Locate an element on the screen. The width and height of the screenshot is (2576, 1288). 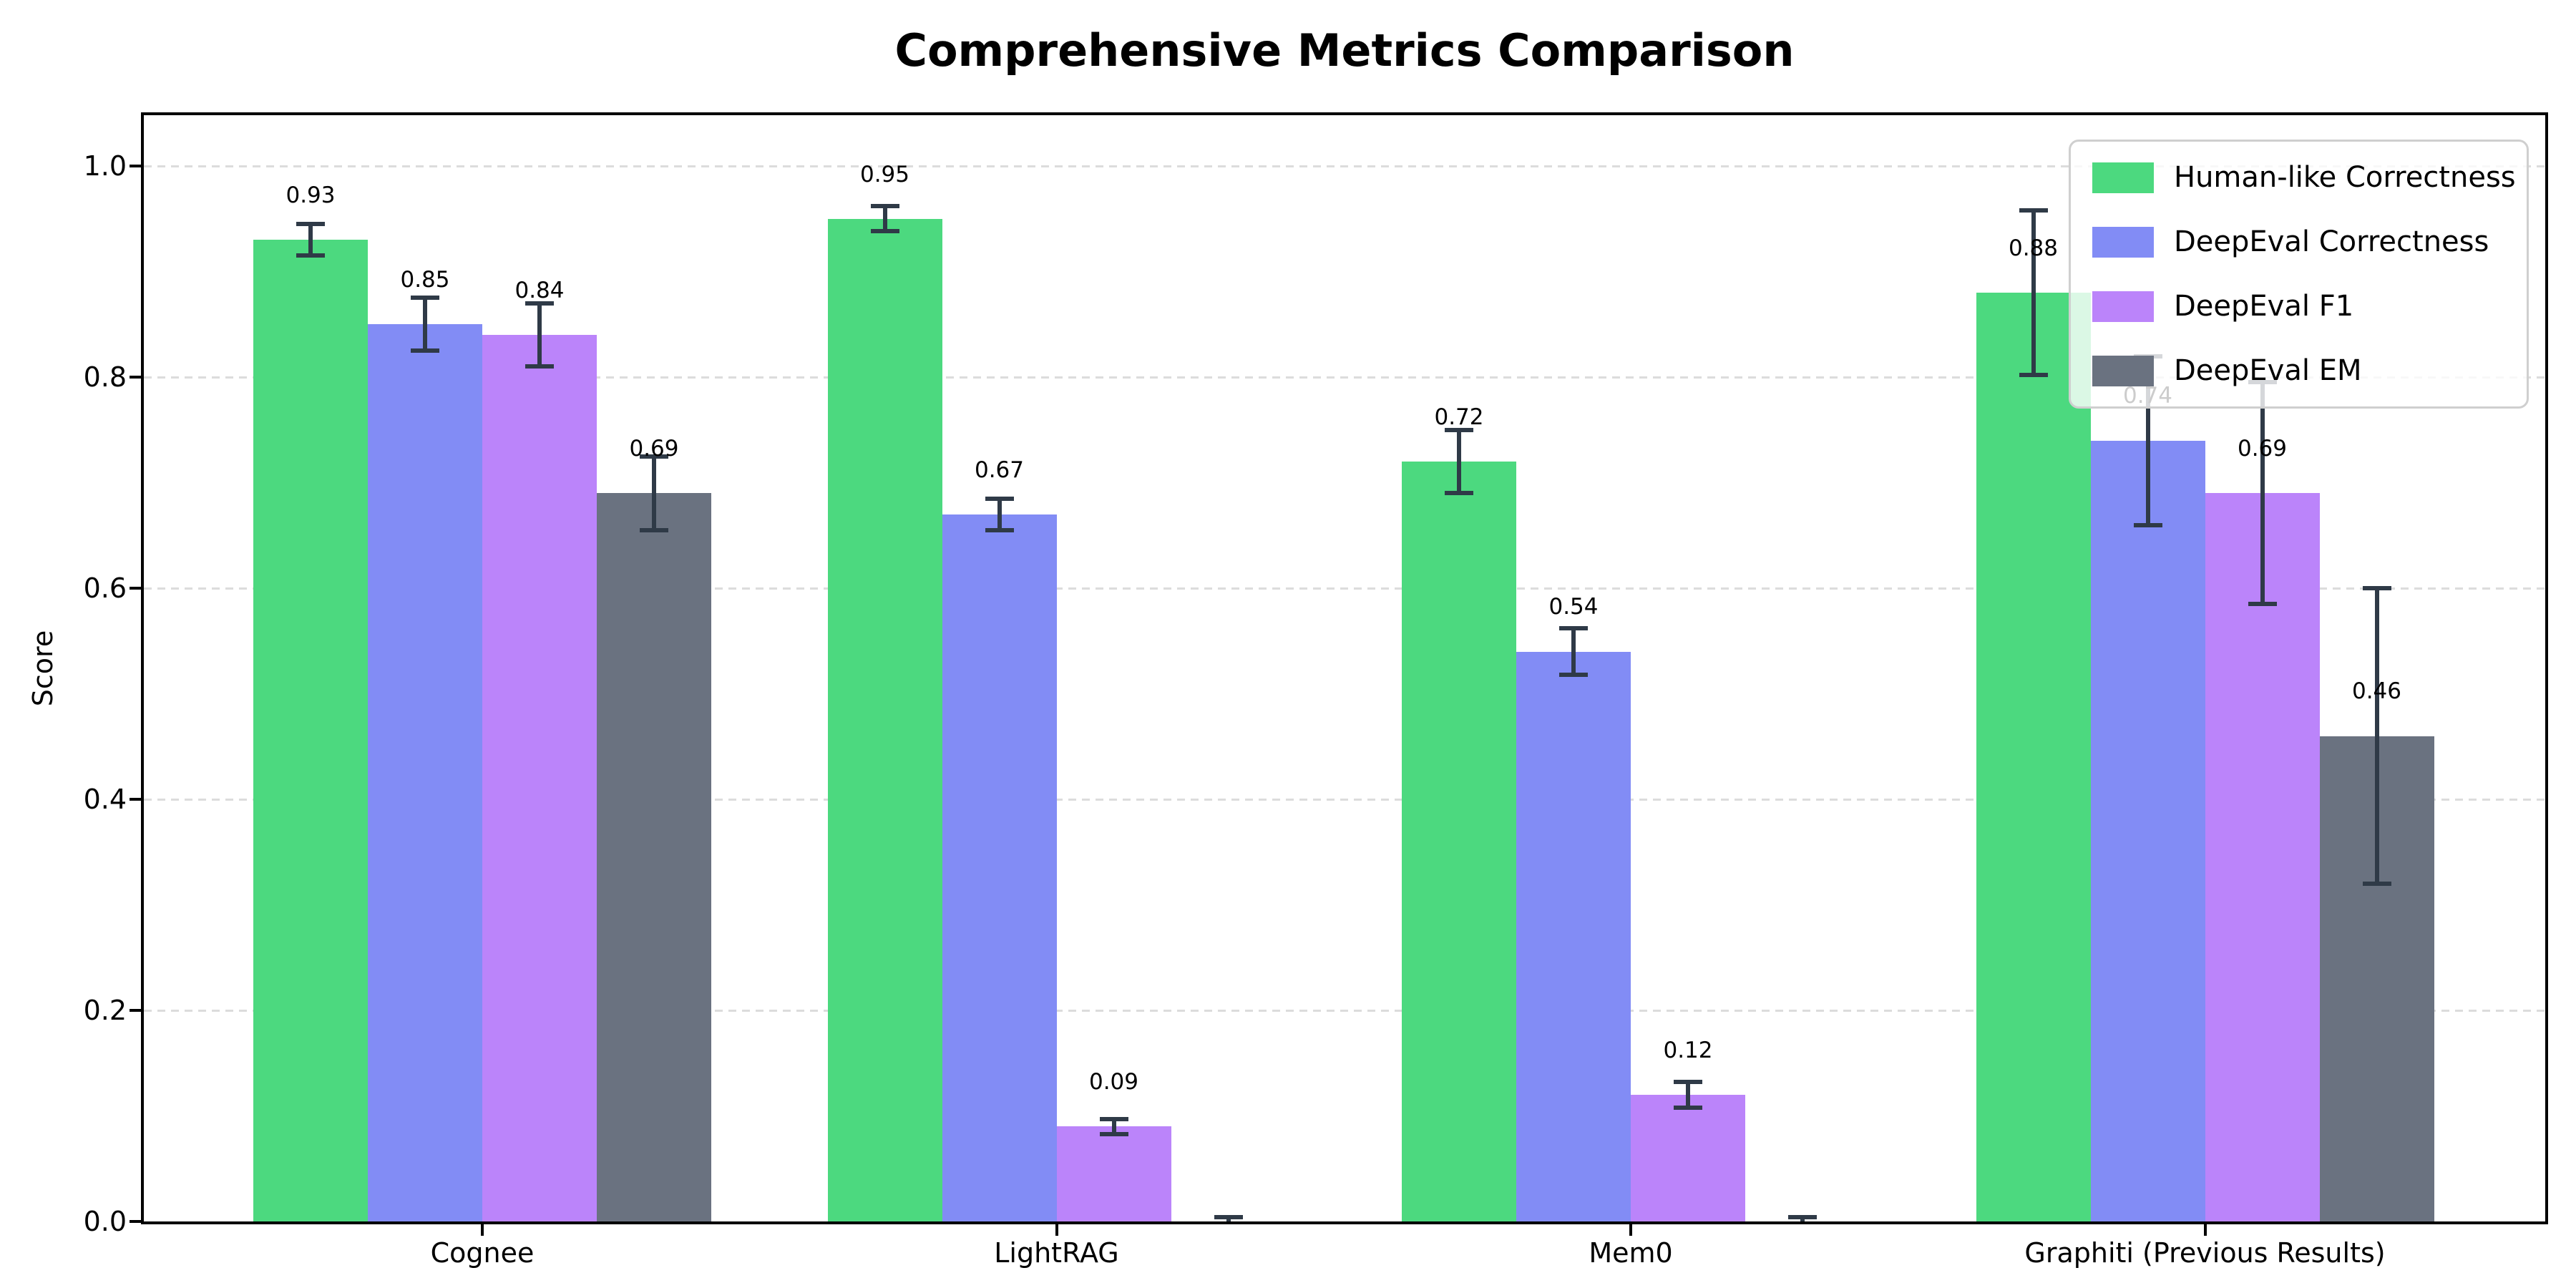
legend-item: DeepEval F1 is located at coordinates (2298, 306).